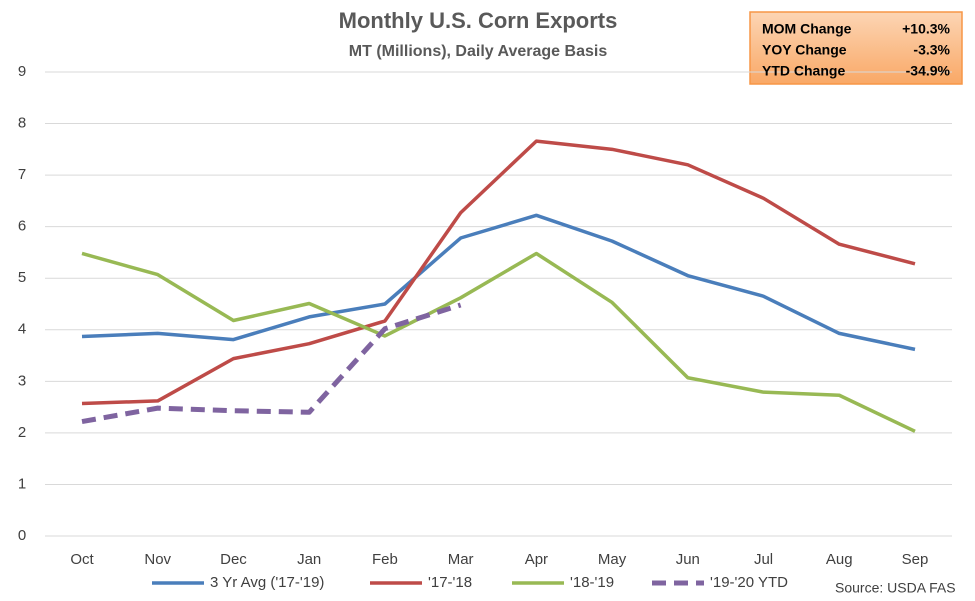  What do you see at coordinates (536, 559) in the screenshot?
I see `x-tick-label: Apr` at bounding box center [536, 559].